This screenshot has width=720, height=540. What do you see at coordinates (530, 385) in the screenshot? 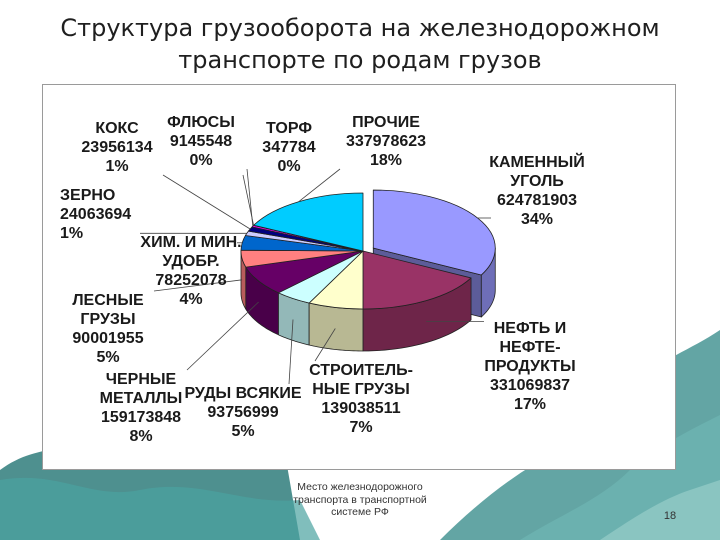
I see `slice-label-line: 331069837` at bounding box center [530, 385].